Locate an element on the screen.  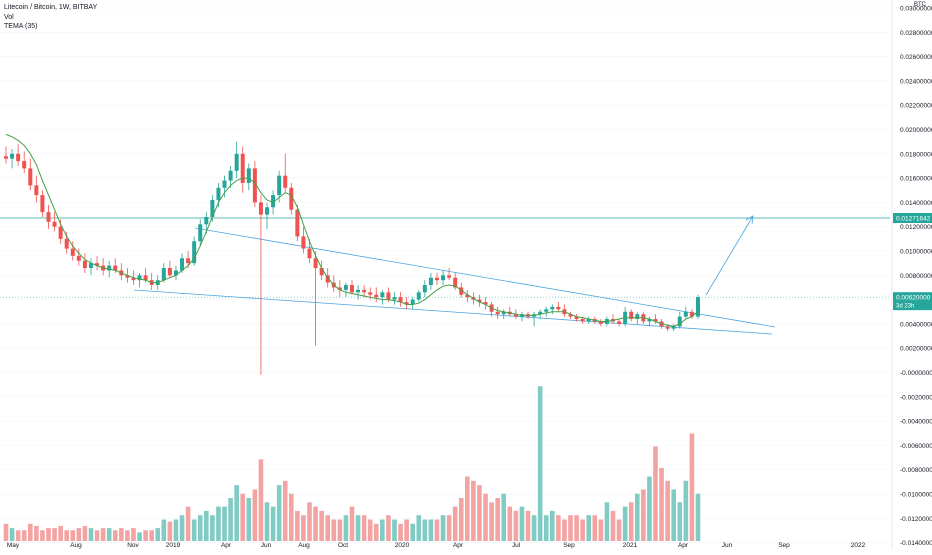
symbol-title: Litecoin / Bitcoin, 1W, BITBAY is located at coordinates (51, 7).